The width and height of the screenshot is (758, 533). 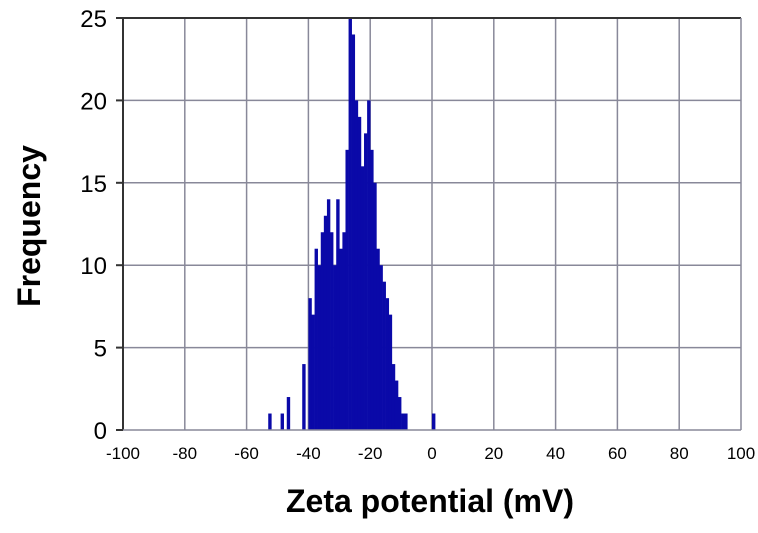 I want to click on x-tick-label: 0, so click(x=431, y=453).